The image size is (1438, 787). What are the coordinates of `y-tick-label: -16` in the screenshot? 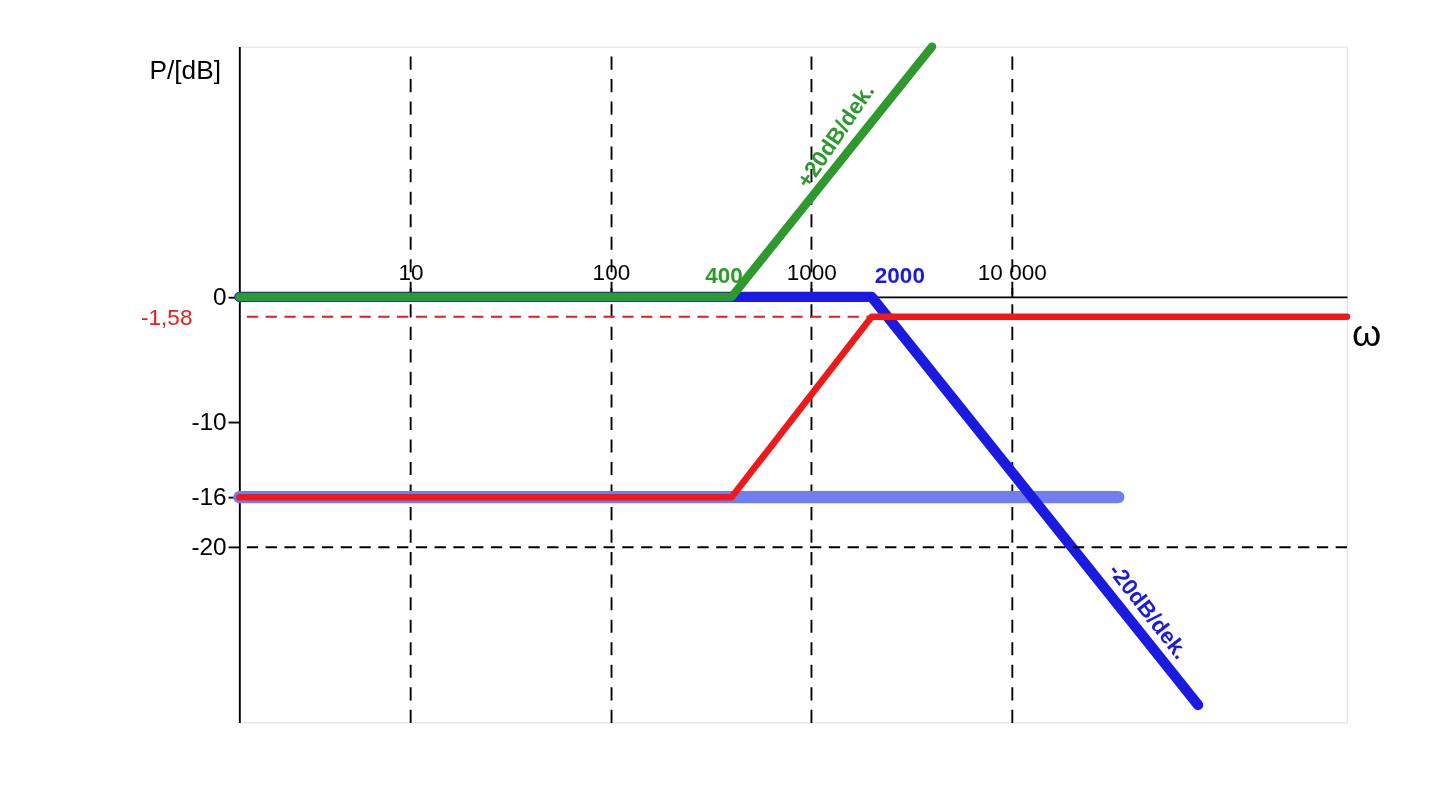 It's located at (209, 497).